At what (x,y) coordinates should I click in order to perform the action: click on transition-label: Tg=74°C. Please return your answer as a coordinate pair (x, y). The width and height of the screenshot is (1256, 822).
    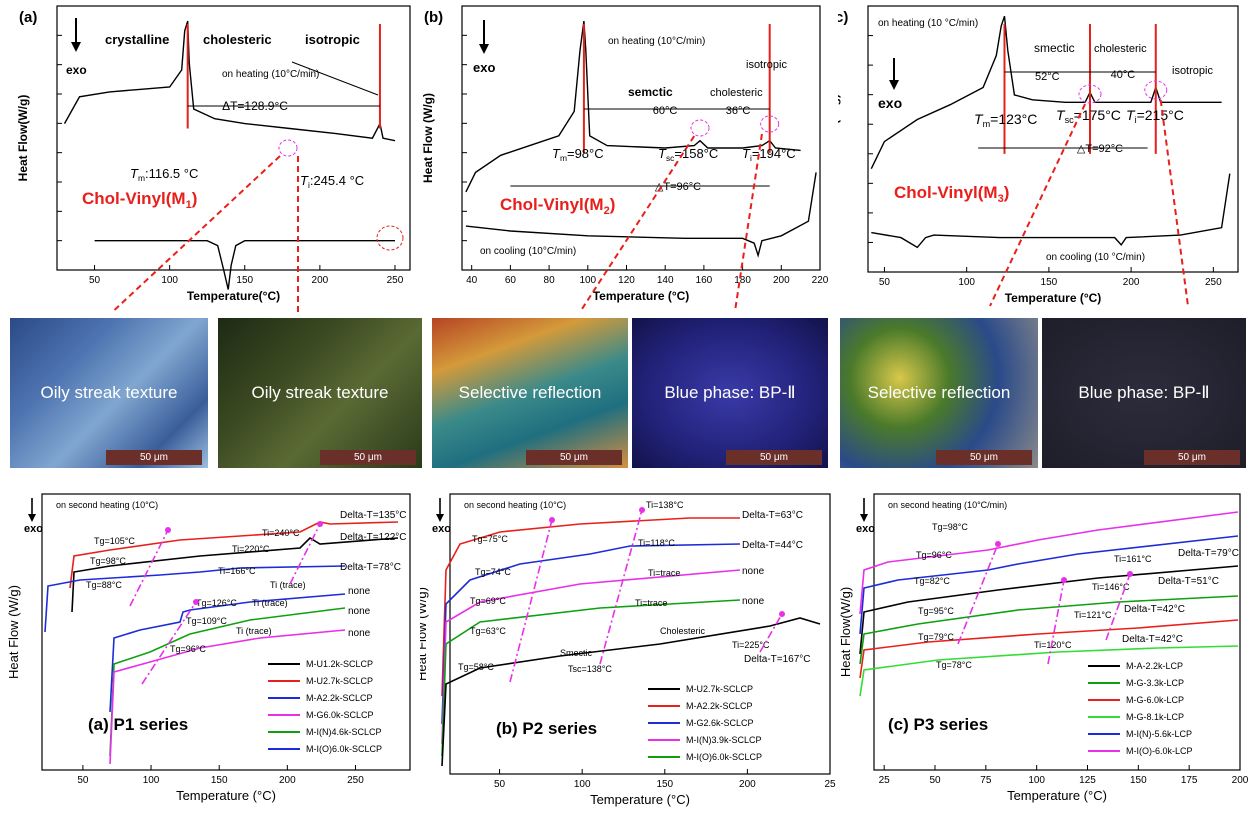
    Looking at the image, I should click on (493, 572).